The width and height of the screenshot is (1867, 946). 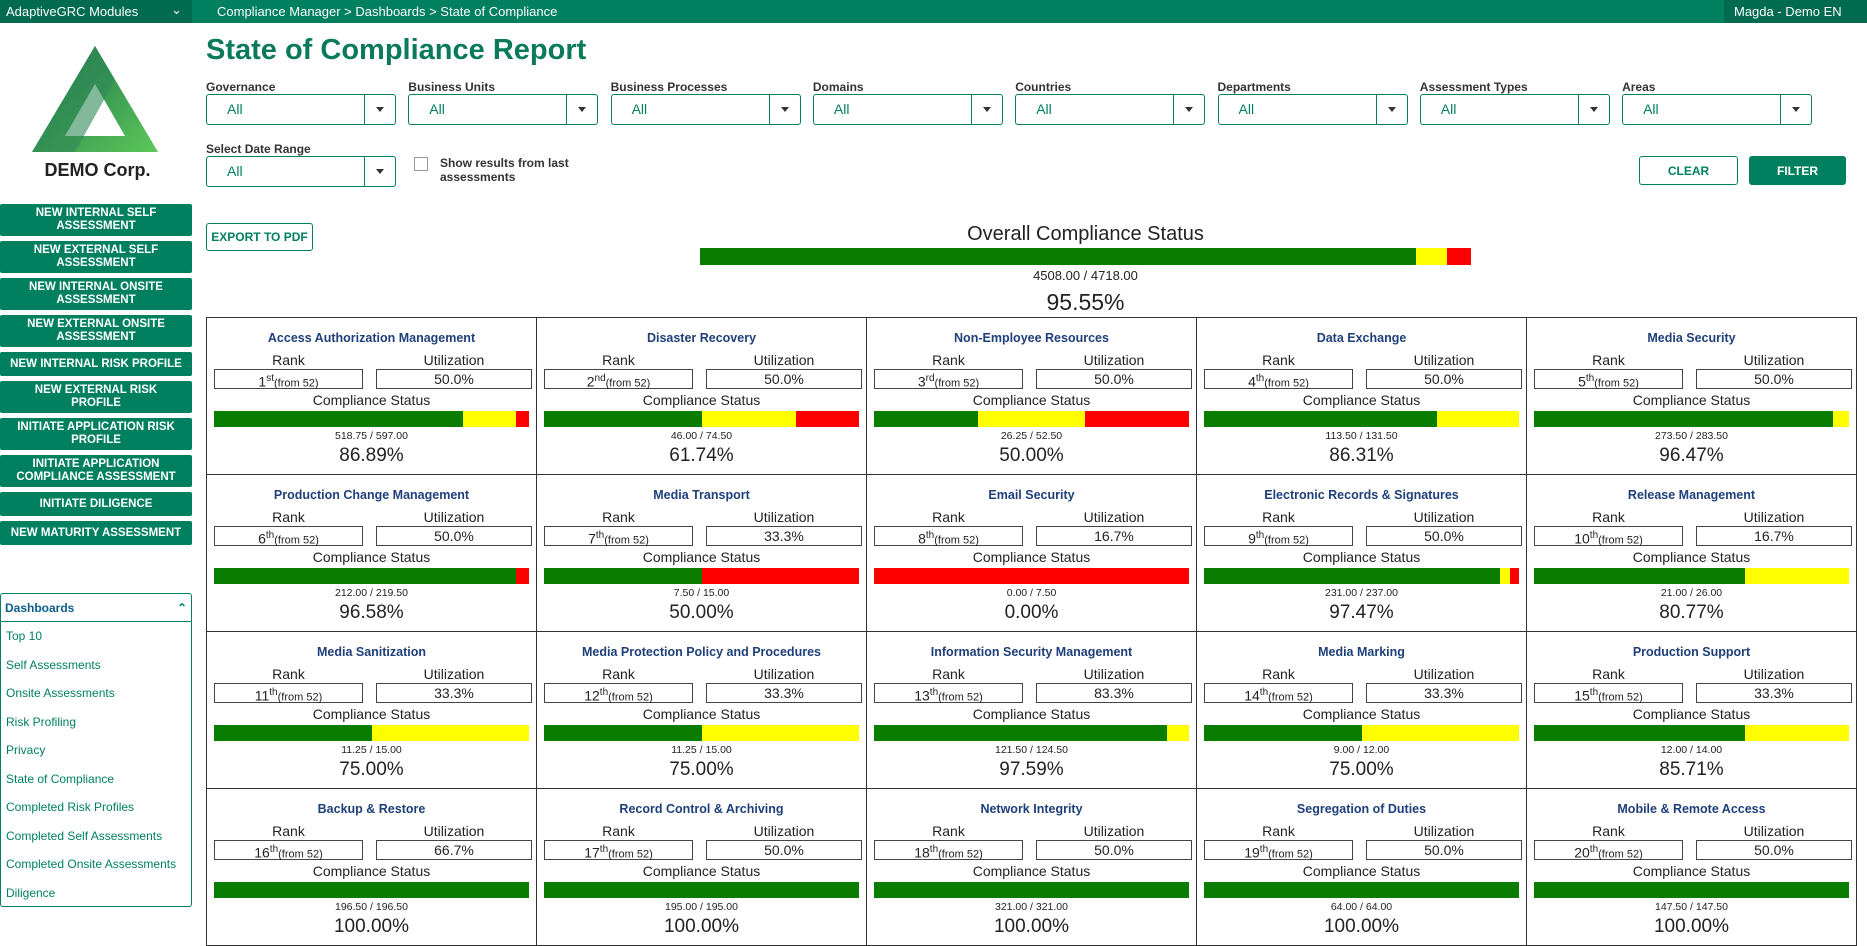 What do you see at coordinates (592, 538) in the screenshot?
I see `rank-value: 7` at bounding box center [592, 538].